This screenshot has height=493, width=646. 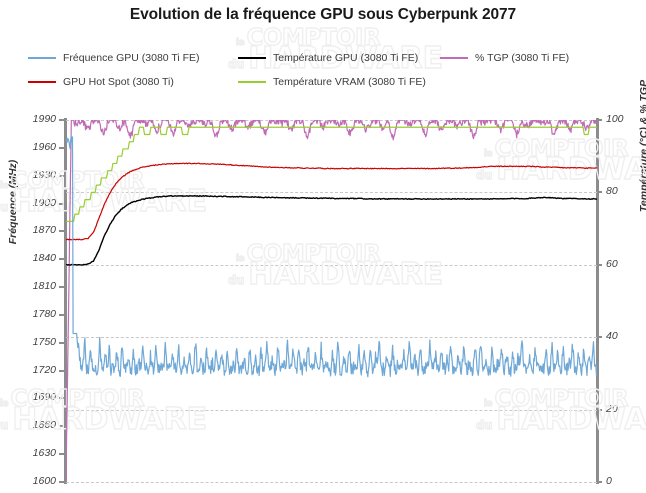 I want to click on y-axis-right-tick-label: 20, so click(x=612, y=408).